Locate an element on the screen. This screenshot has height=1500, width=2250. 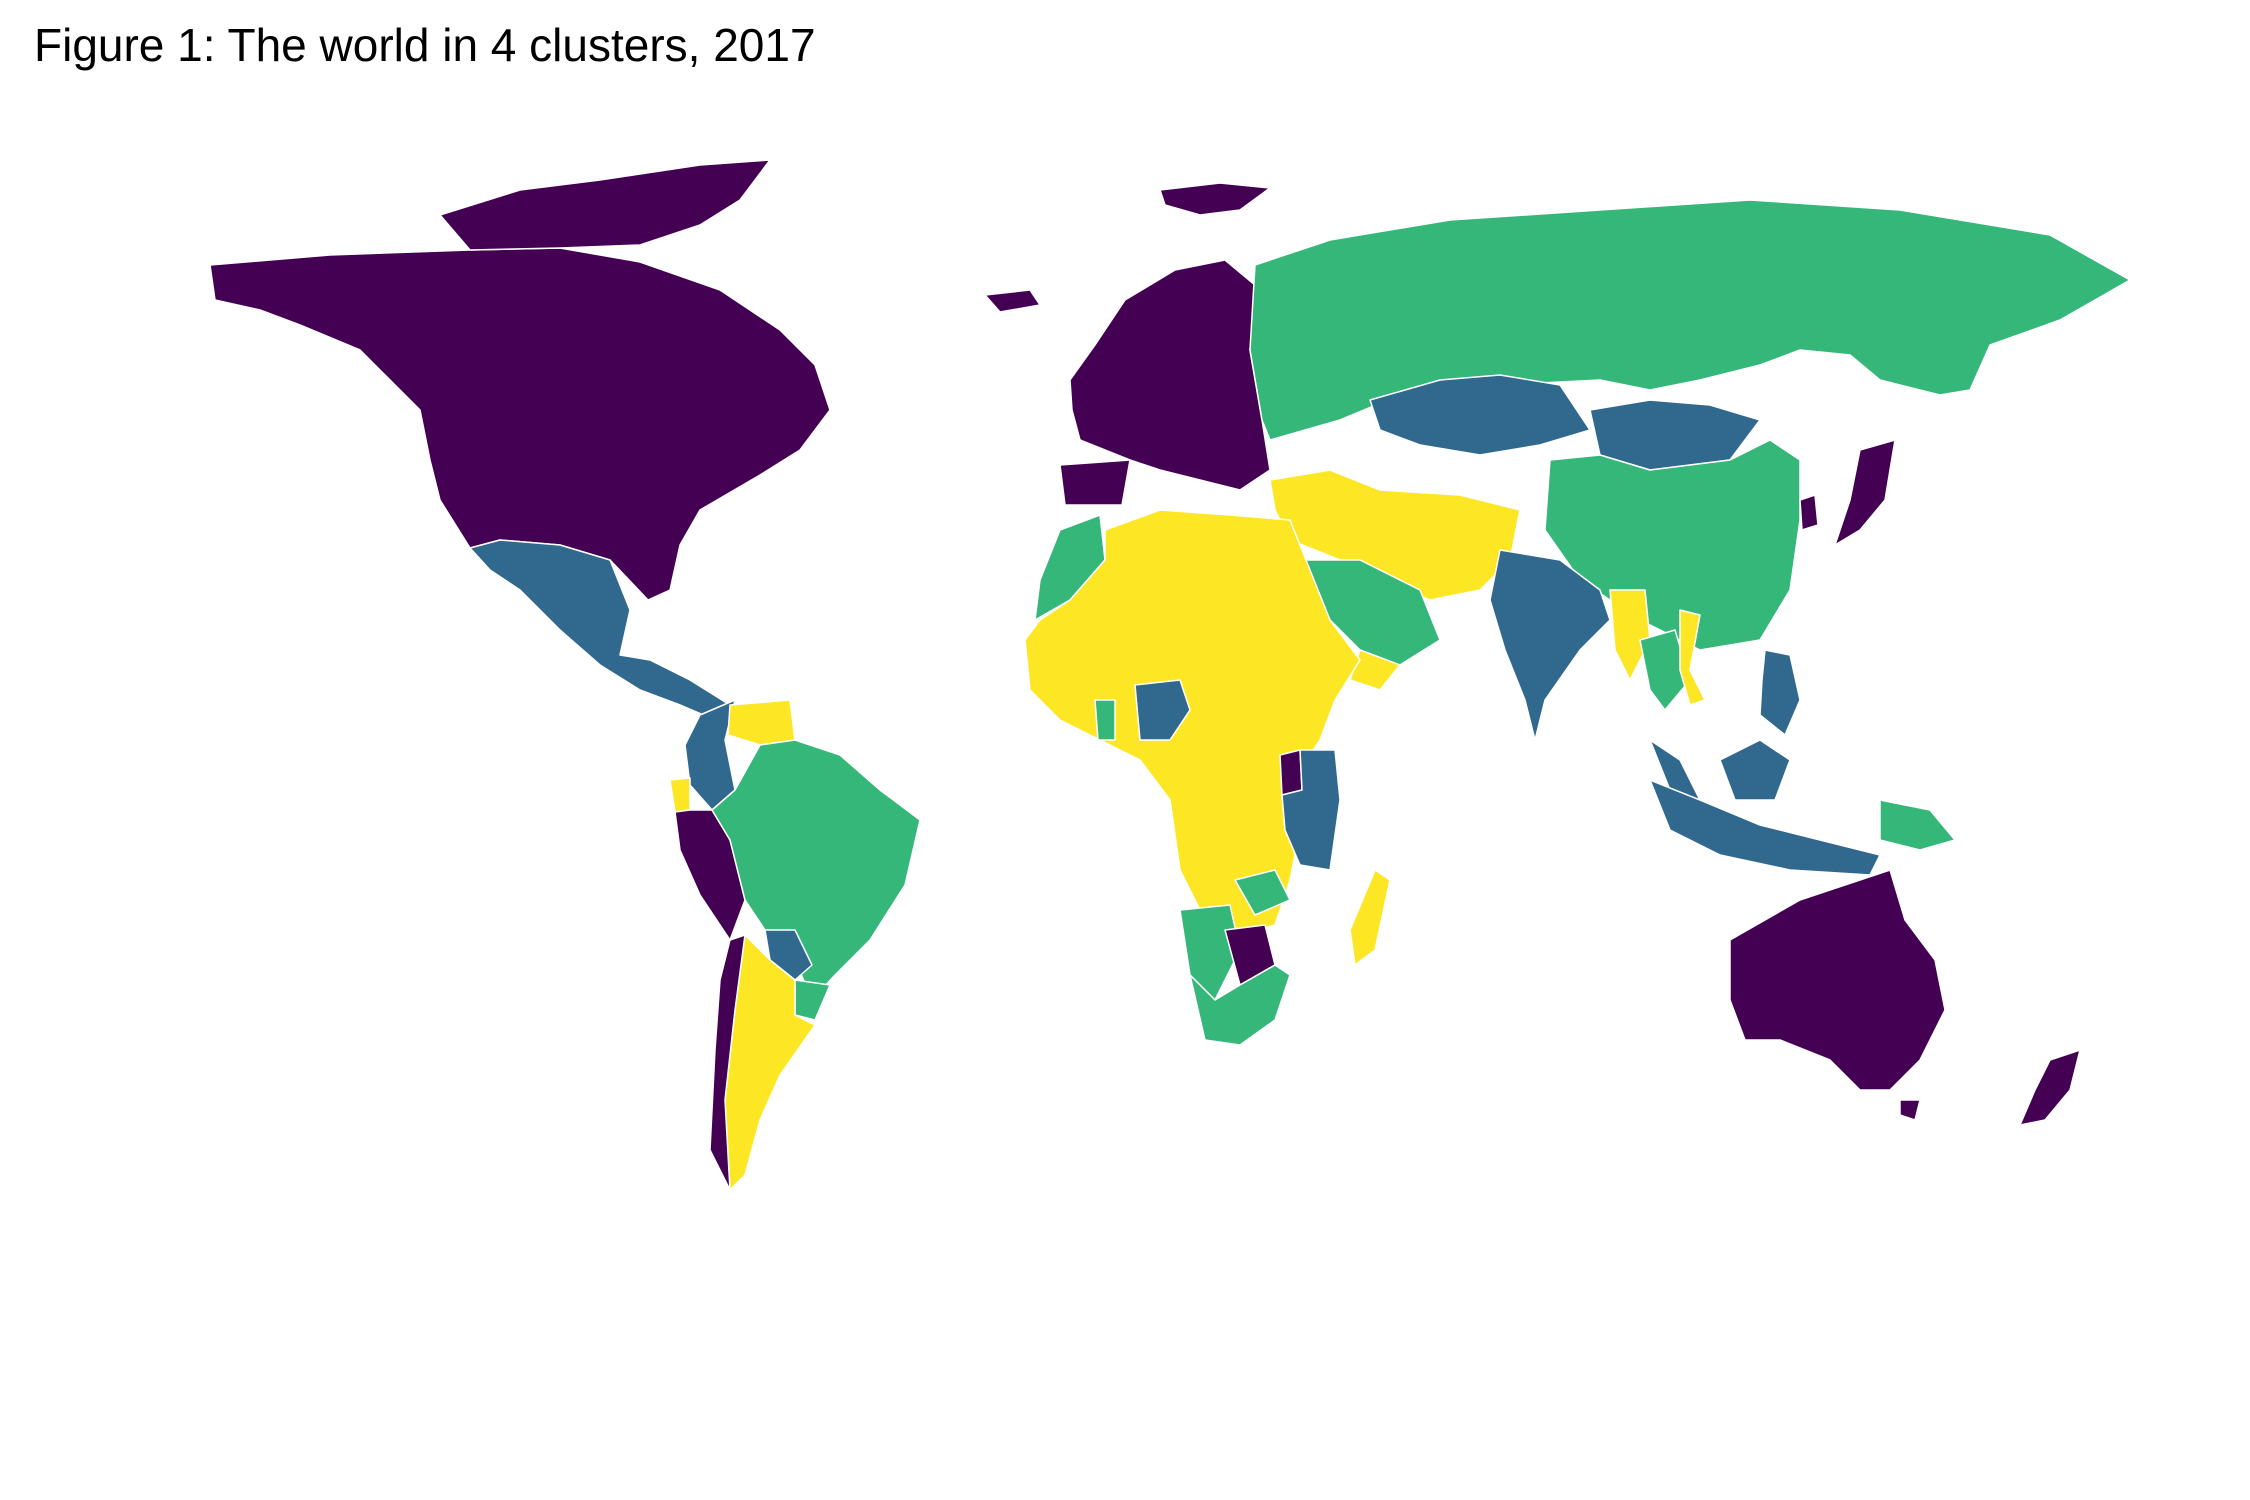
region-canada-arctic is located at coordinates (605, 205).